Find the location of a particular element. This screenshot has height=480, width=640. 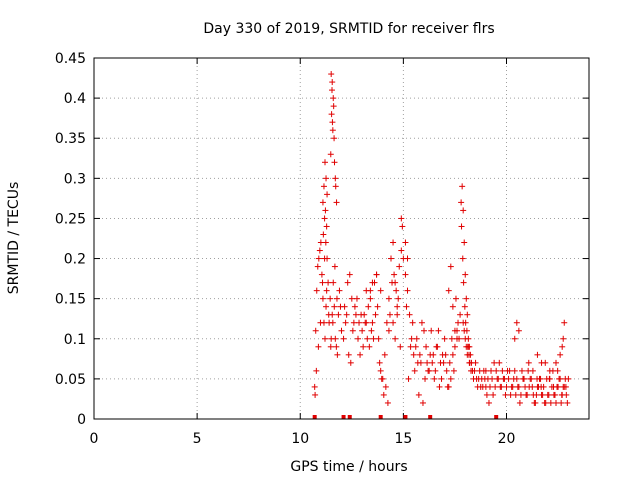

y-tick-label: 0.1 is located at coordinates (75, 340).